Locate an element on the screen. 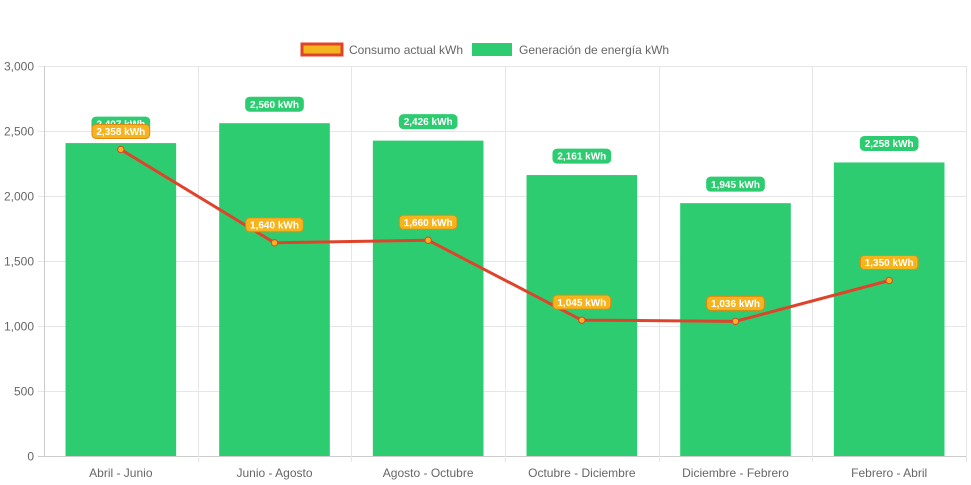 The image size is (971, 485). x-tick-label: Octubre - Diciembre is located at coordinates (582, 473).